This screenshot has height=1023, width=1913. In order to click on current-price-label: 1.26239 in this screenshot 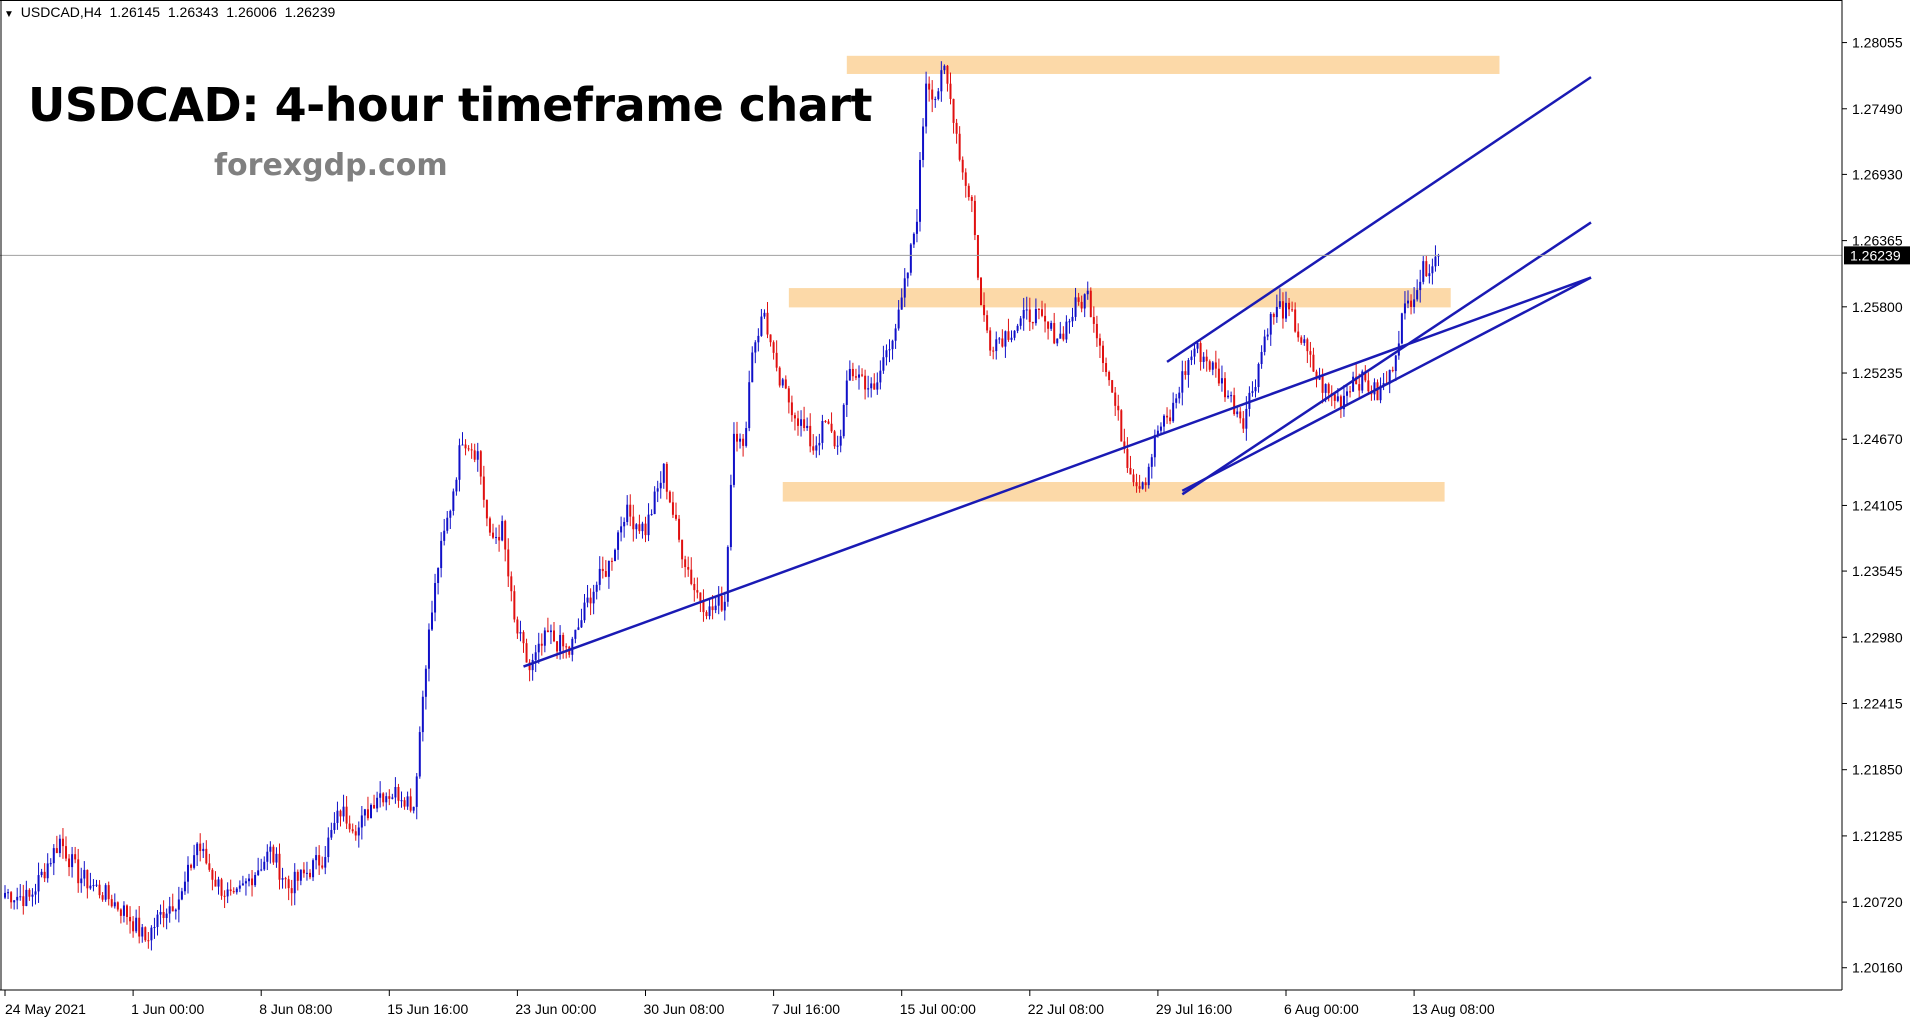, I will do `click(1875, 255)`.